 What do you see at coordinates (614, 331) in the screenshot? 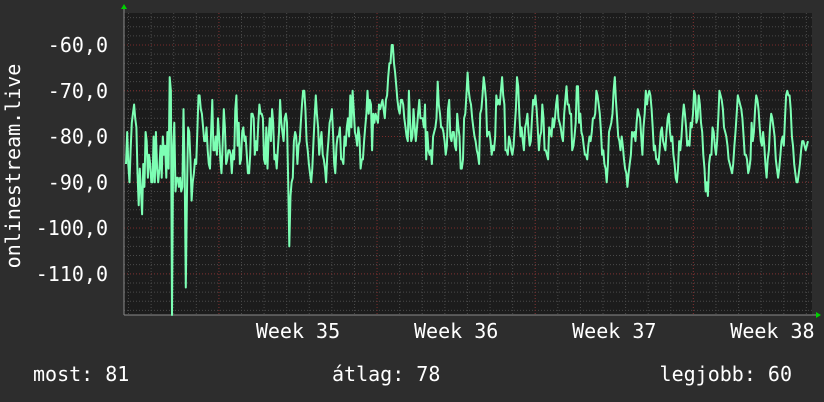
I see `x-tick-label: Week 37` at bounding box center [614, 331].